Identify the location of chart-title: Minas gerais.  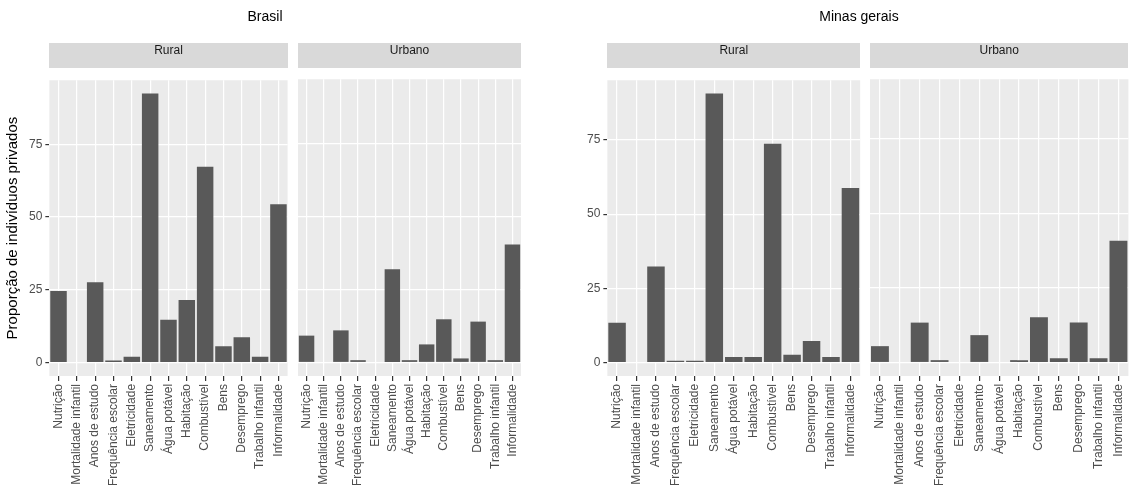
(859, 16).